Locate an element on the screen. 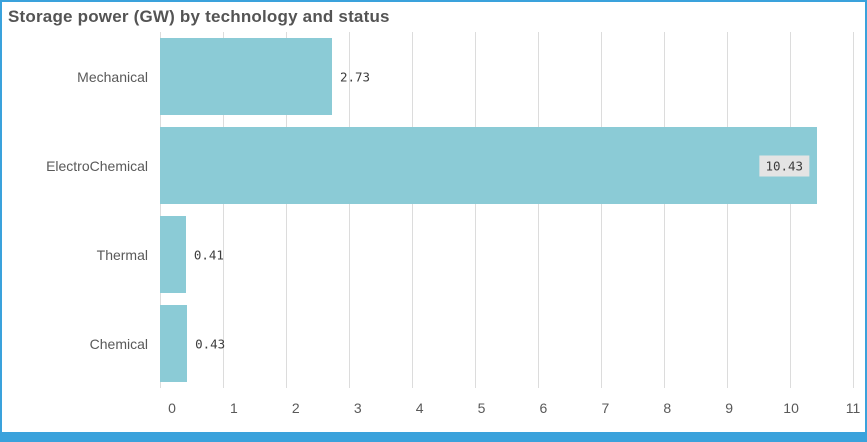 This screenshot has width=867, height=442. x-axis-spacer is located at coordinates (87, 410).